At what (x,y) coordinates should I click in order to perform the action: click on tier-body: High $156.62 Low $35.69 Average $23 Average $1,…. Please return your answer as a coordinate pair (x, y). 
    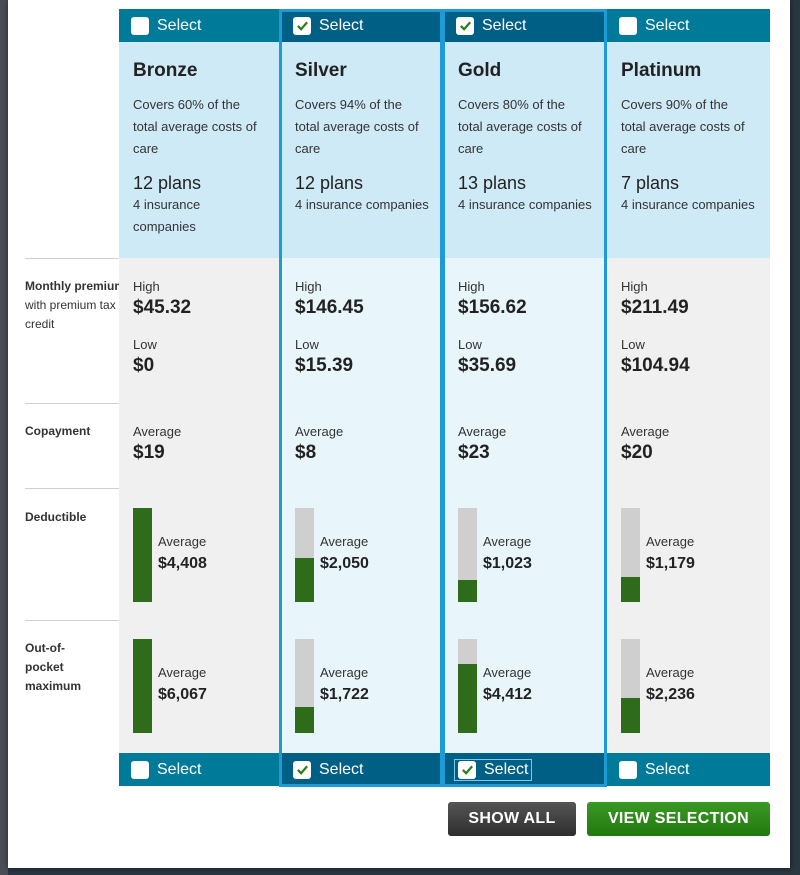
    Looking at the image, I should click on (525, 505).